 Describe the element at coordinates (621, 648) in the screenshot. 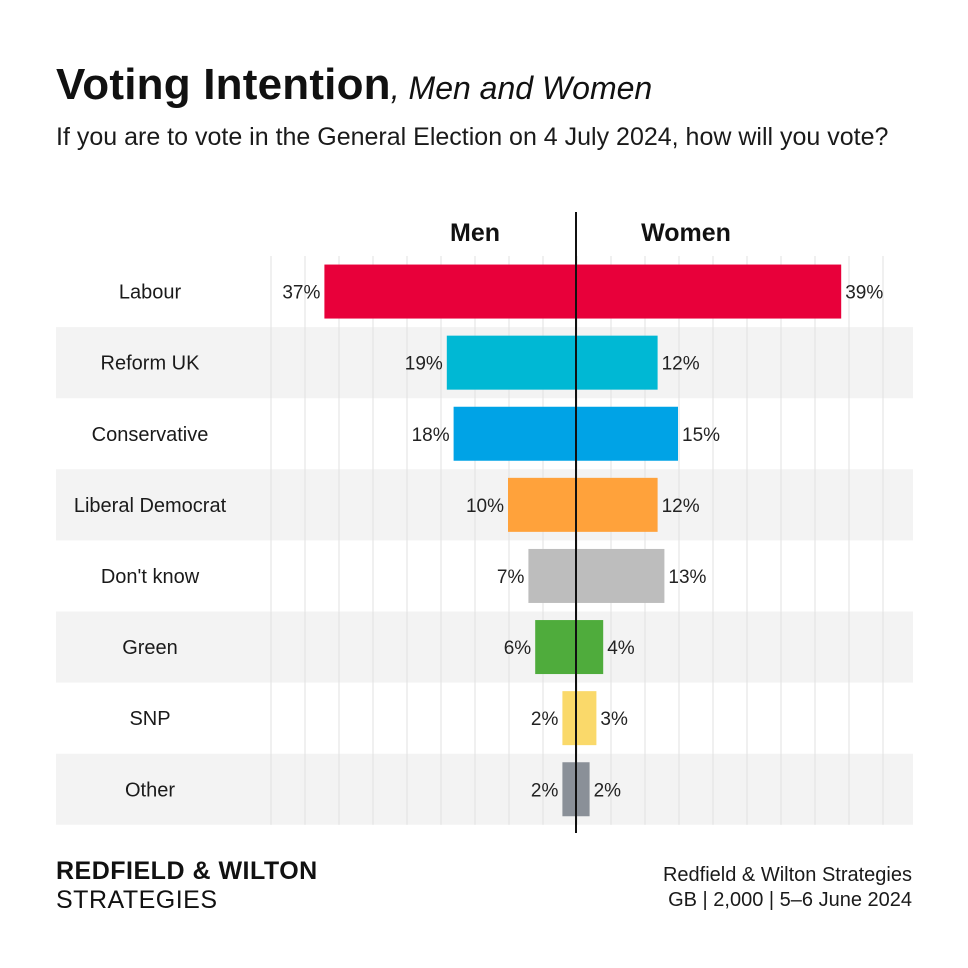

I see `data-label-women: 4%` at that location.